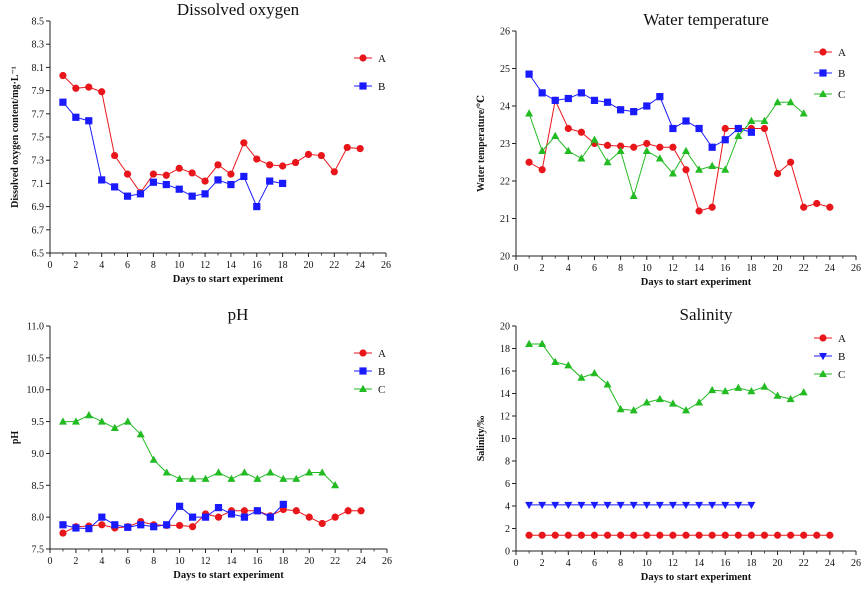 Image resolution: width=862 pixels, height=590 pixels. I want to click on y-axis-label: Water temperature/℃, so click(481, 143).